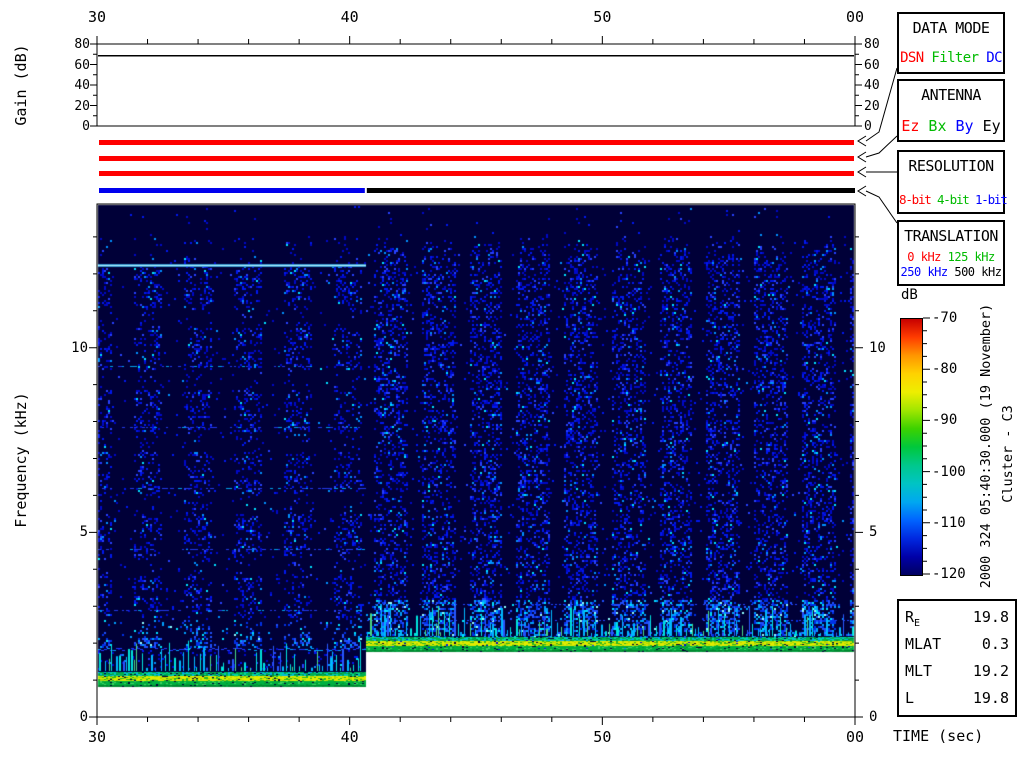 This screenshot has width=1024, height=768. Describe the element at coordinates (1008, 454) in the screenshot. I see `spacecraft-label: Cluster - C3` at that location.